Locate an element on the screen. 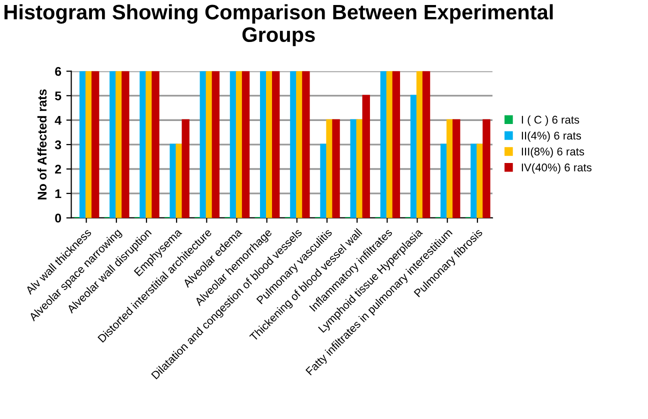 The image size is (648, 419). legend-label: IV(40%) 6 rats is located at coordinates (557, 168).